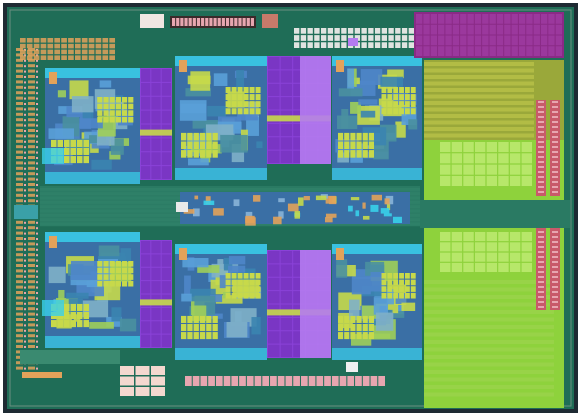 Image resolution: width=581 pixels, height=416 pixels. What do you see at coordinates (270, 21) in the screenshot?
I see `top-marker` at bounding box center [270, 21].